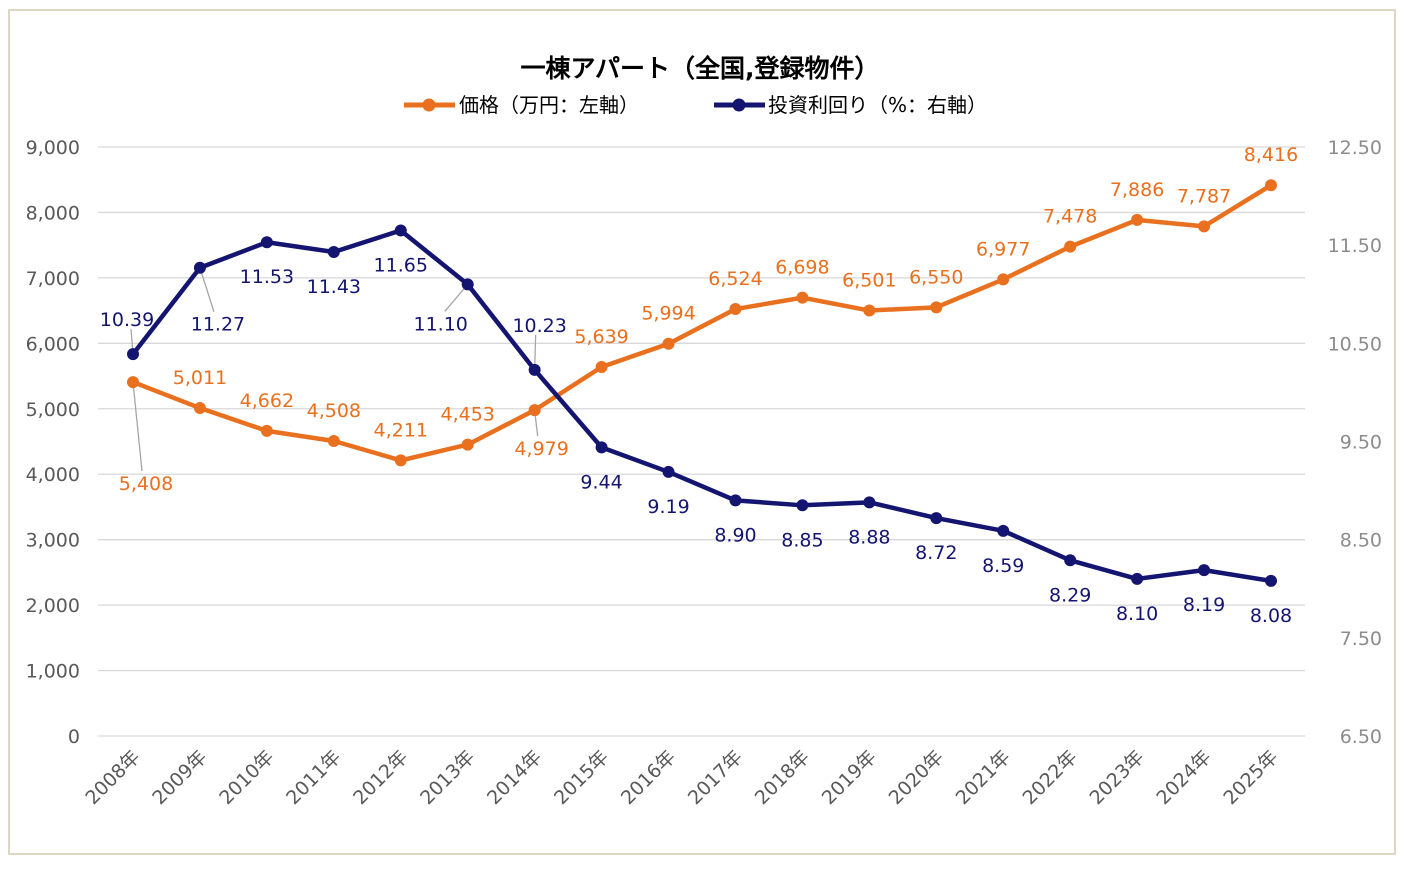  I want to click on x-tick-label: 2014年, so click(514, 777).